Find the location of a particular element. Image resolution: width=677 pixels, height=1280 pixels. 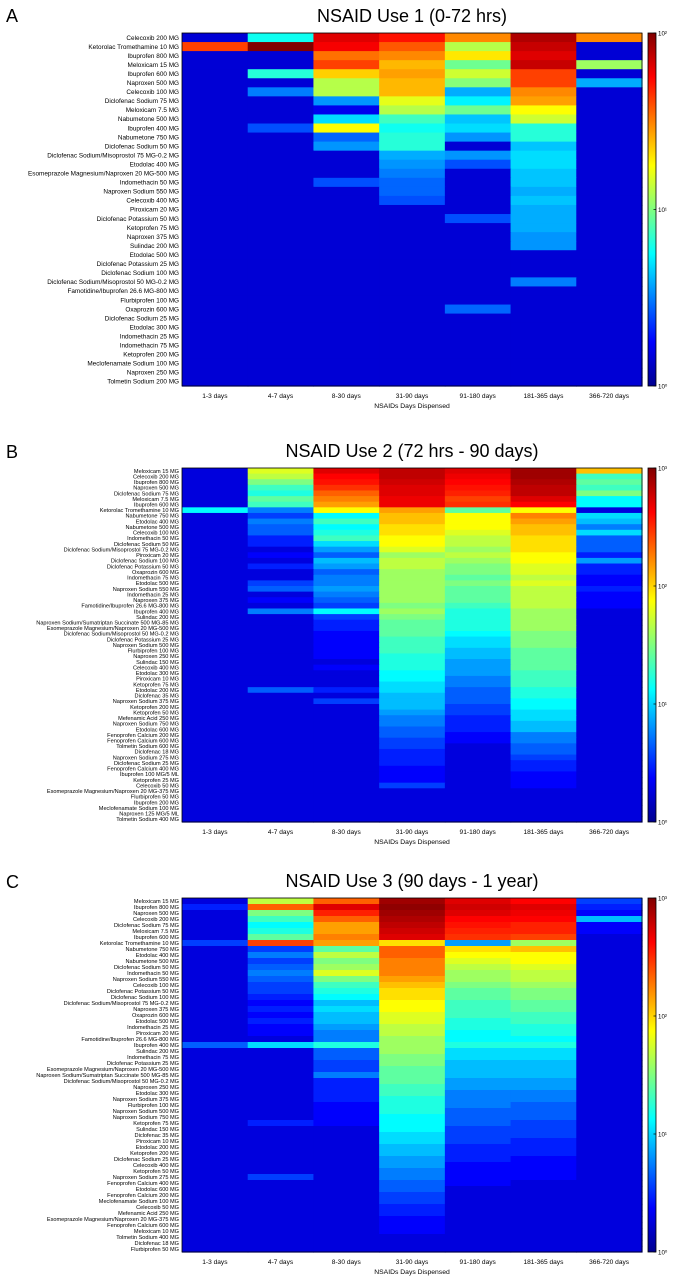

row-label: Indomethacin 25 MG is located at coordinates (153, 595).